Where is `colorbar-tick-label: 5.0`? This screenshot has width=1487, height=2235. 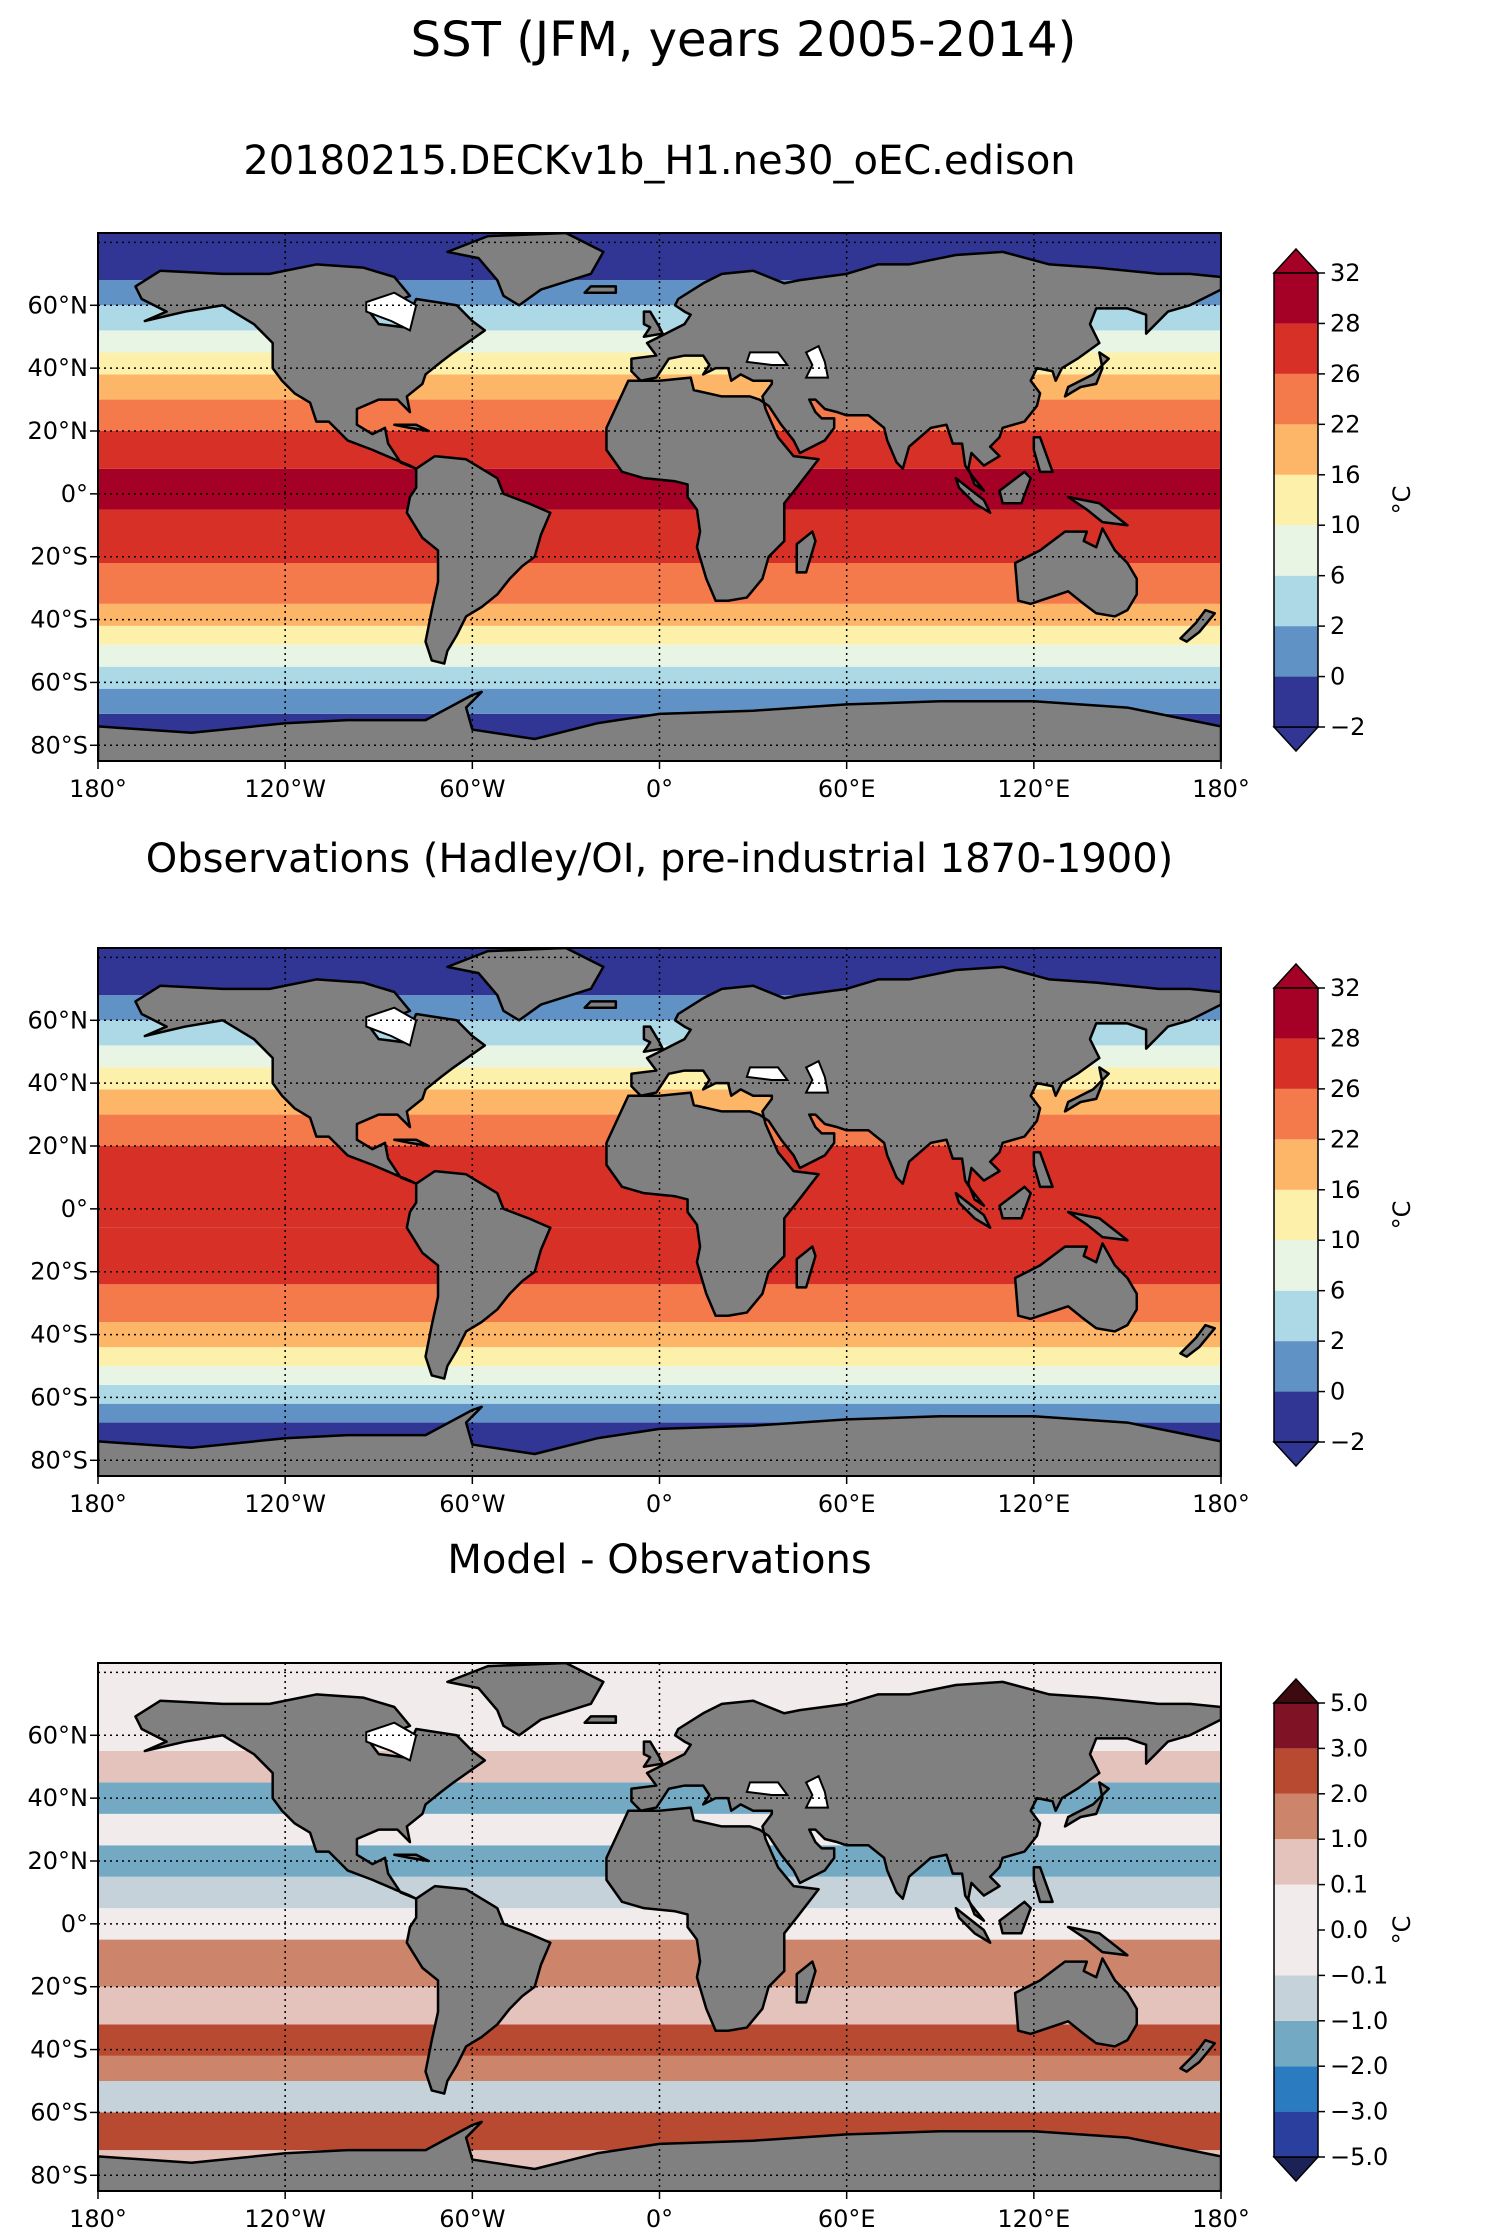 colorbar-tick-label: 5.0 is located at coordinates (1349, 1703).